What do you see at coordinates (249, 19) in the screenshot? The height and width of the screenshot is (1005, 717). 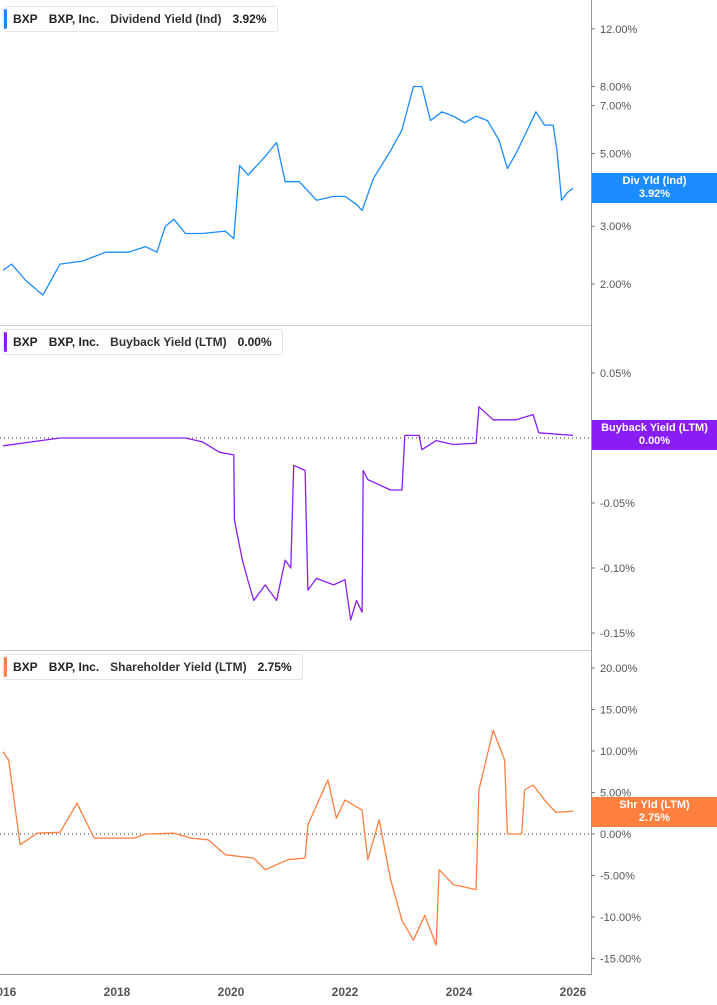 I see `legend-value: 3.92%` at bounding box center [249, 19].